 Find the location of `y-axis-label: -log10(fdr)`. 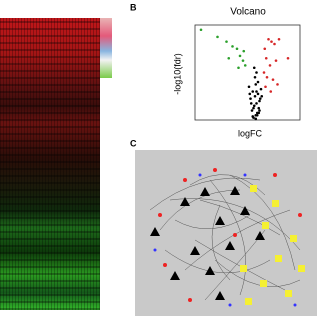

y-axis-label: -log10(fdr) is located at coordinates (177, 74).